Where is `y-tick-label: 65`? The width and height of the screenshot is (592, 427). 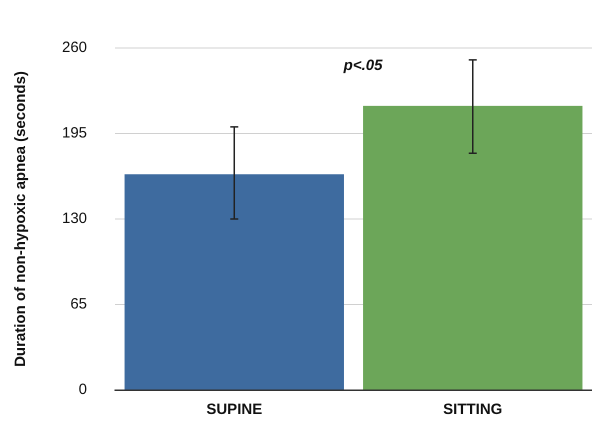
y-tick-label: 65 is located at coordinates (79, 304).